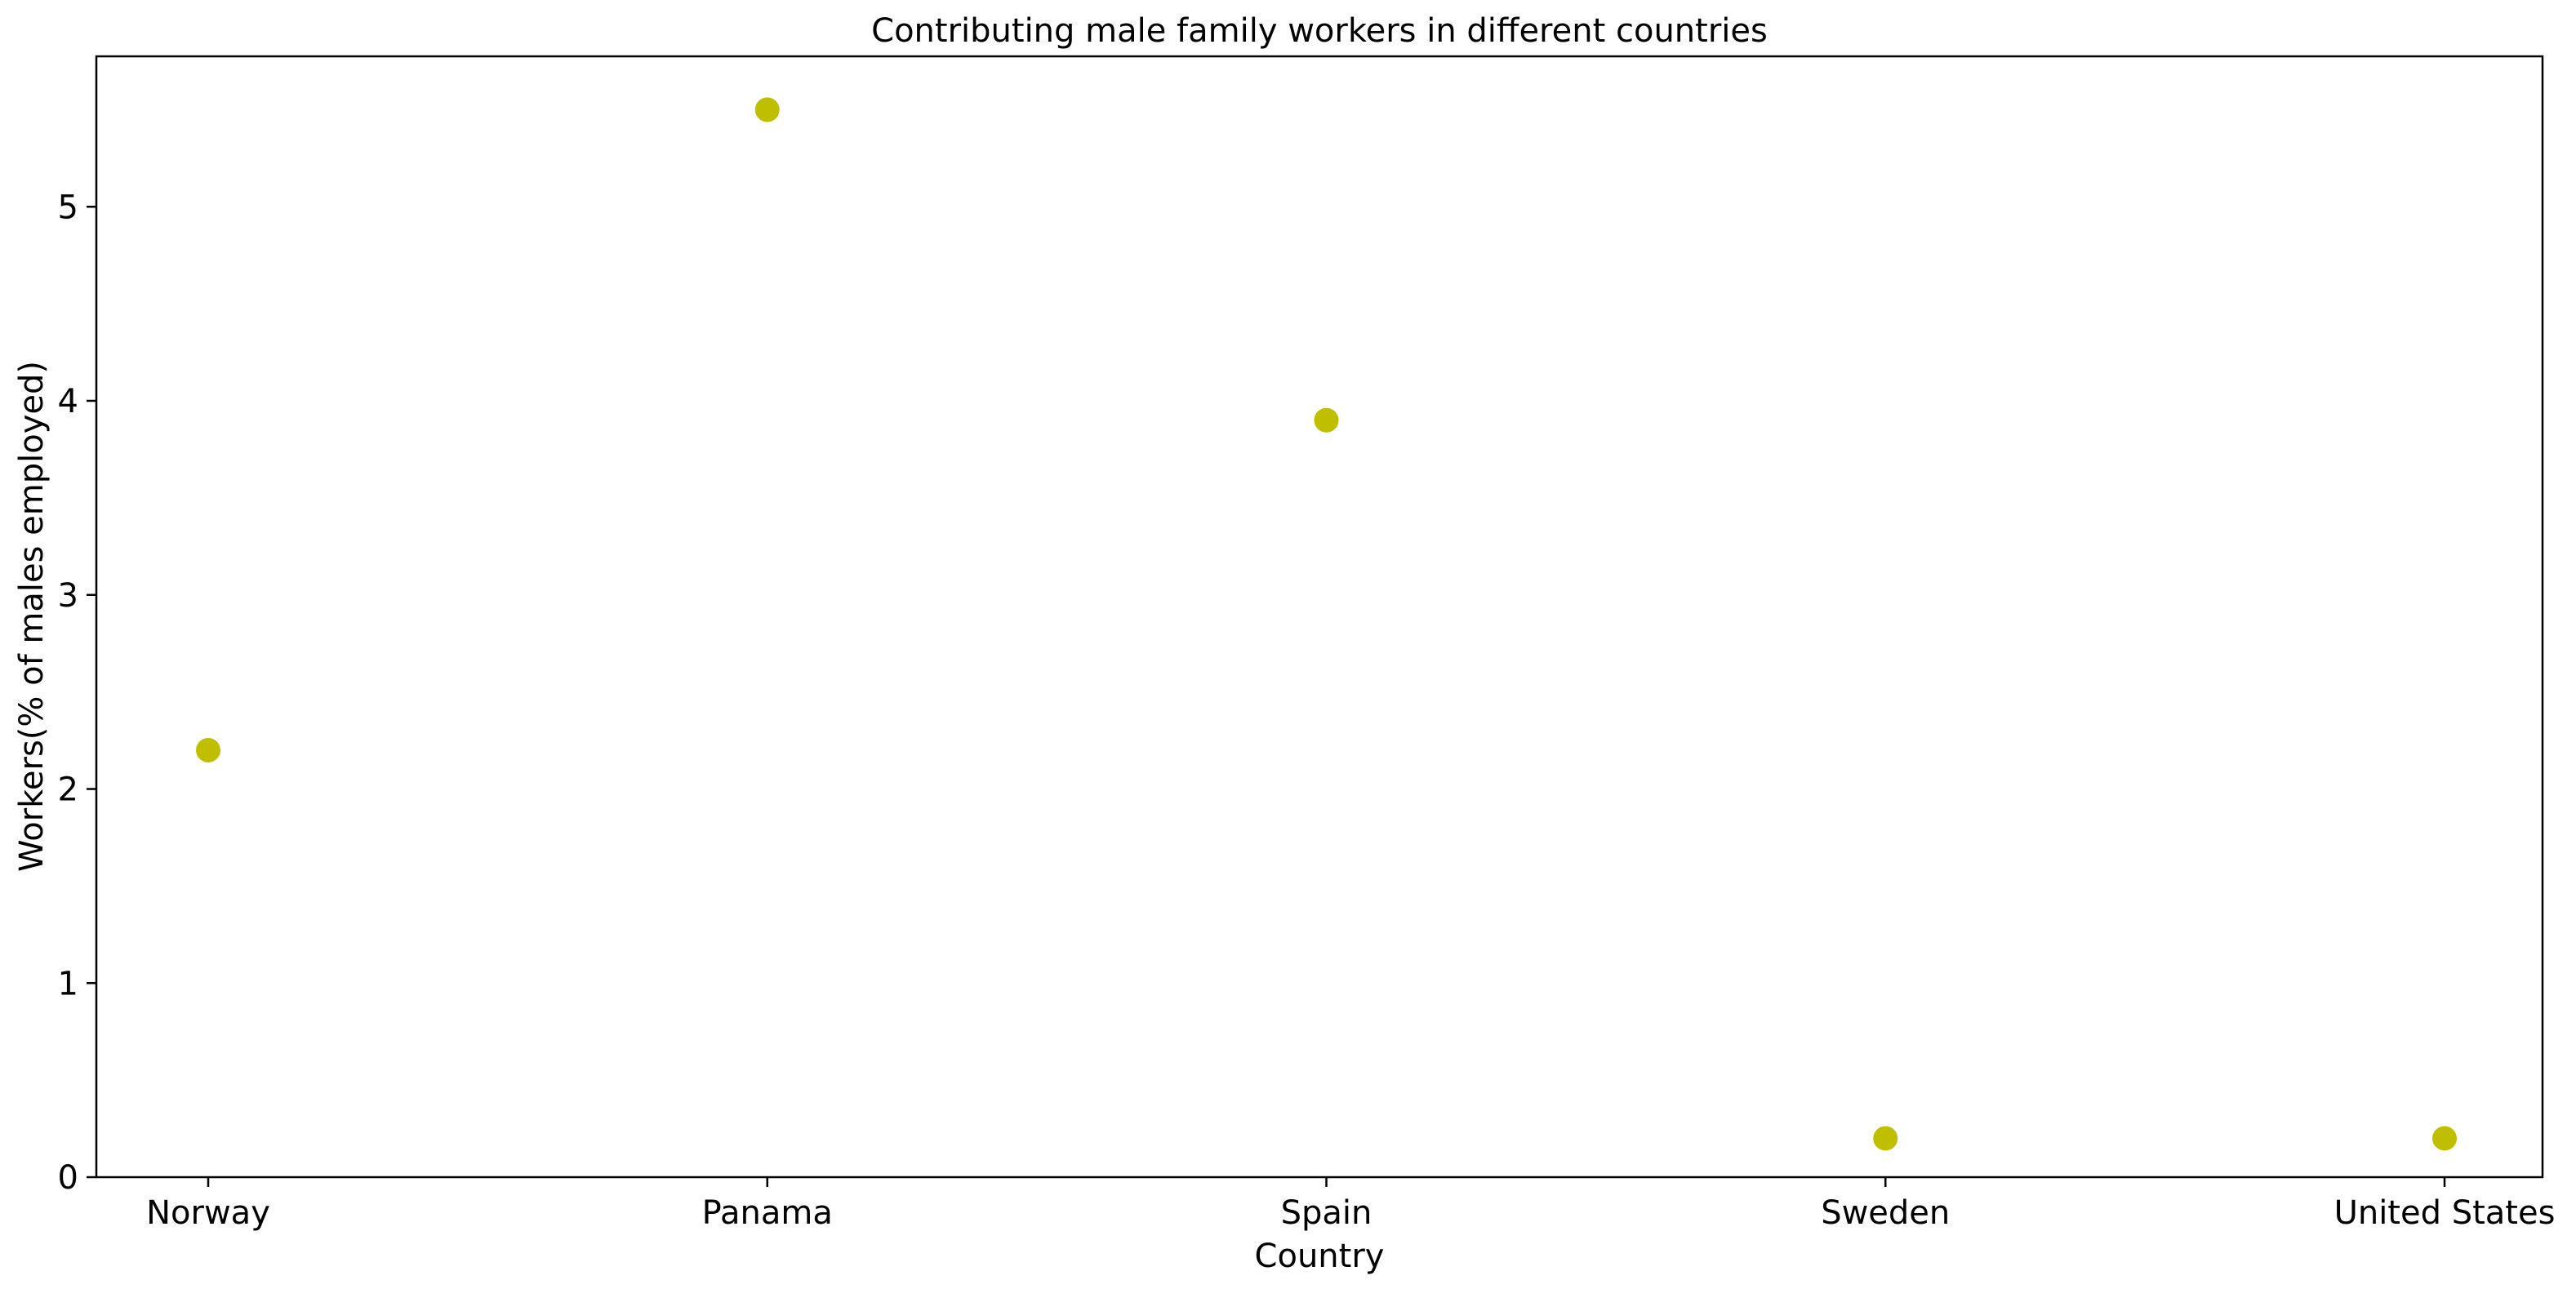 This screenshot has width=2576, height=1289. Describe the element at coordinates (1886, 1213) in the screenshot. I see `x-tick-label: Sweden` at that location.